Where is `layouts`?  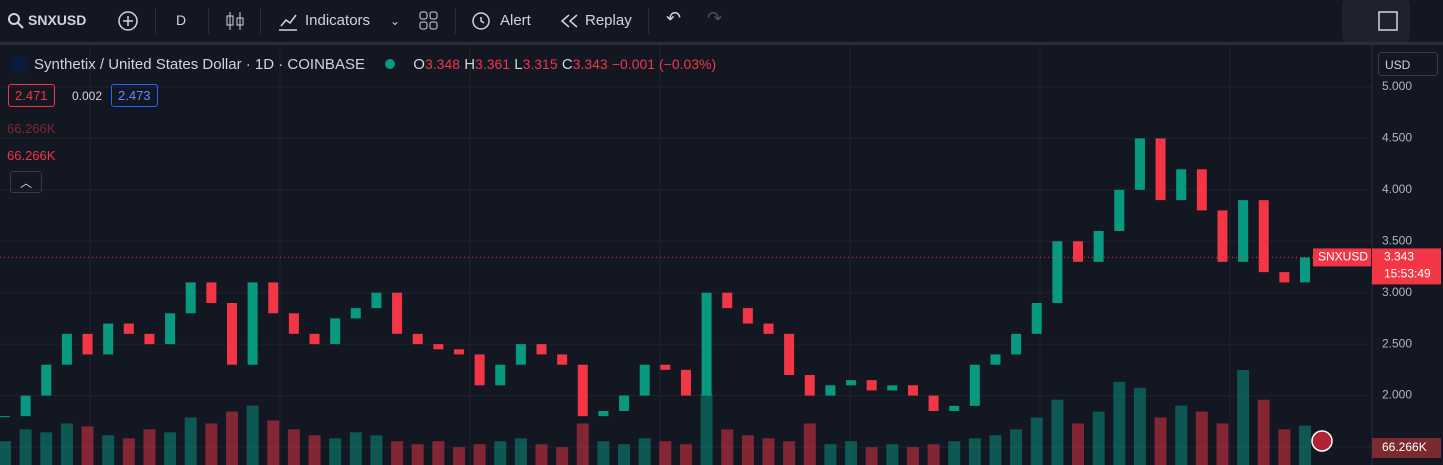 layouts is located at coordinates (429, 21).